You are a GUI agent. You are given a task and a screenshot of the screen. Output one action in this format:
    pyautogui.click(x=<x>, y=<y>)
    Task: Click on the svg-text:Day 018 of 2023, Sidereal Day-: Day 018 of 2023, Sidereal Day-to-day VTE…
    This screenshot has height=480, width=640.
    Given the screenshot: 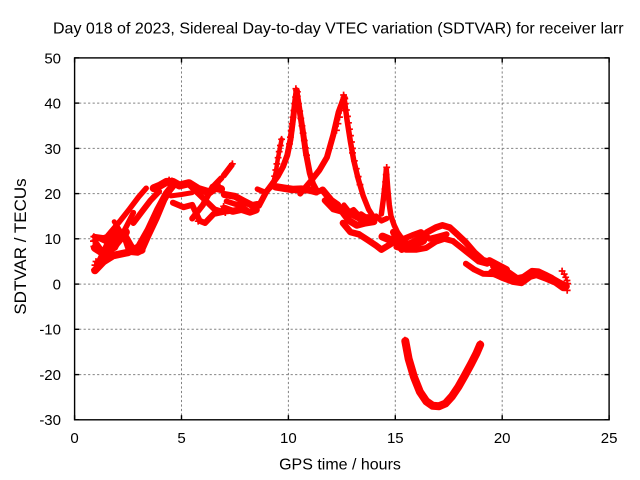 What is the action you would take?
    pyautogui.click(x=338, y=29)
    